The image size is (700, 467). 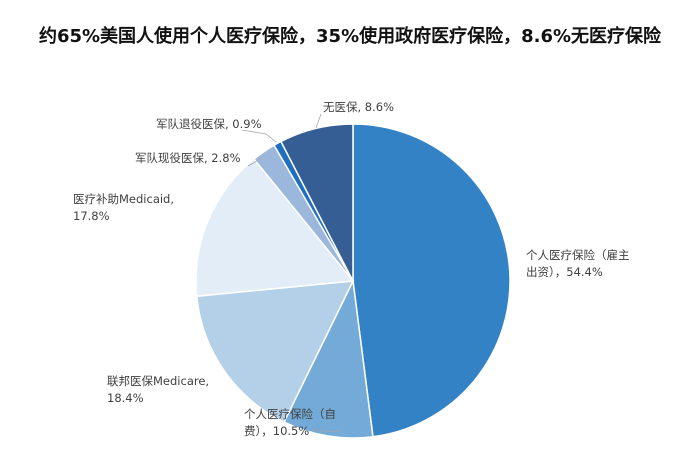 What do you see at coordinates (158, 389) in the screenshot?
I see `slice-label-2: 联邦医保Medicare, 18.4%` at bounding box center [158, 389].